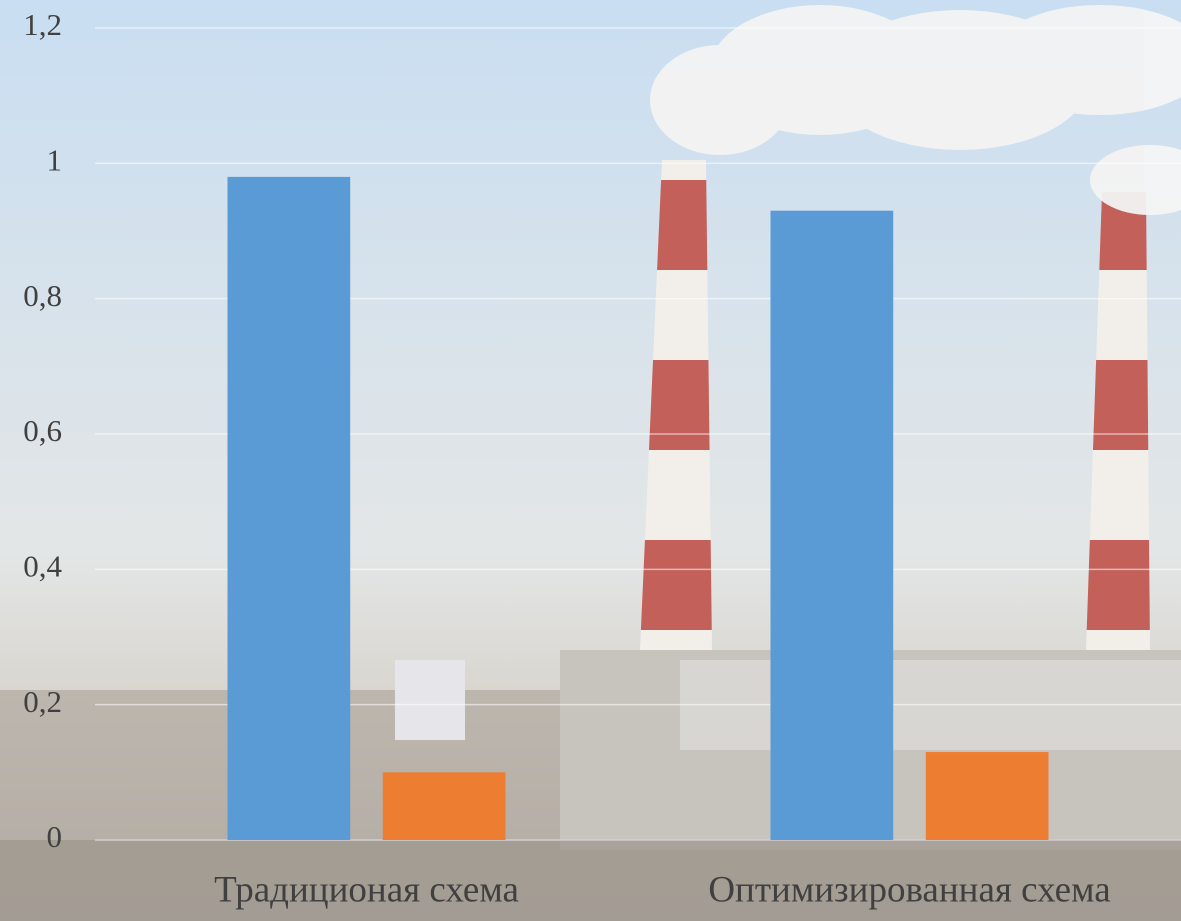  Describe the element at coordinates (42, 24) in the screenshot. I see `y-tick-label: 1,2` at that location.